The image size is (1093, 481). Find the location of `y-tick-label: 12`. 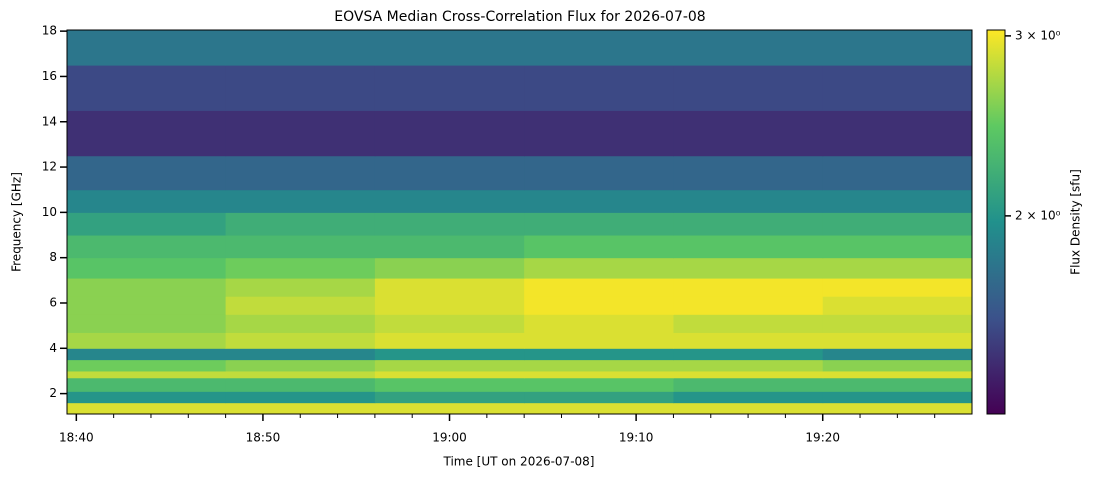

y-tick-label: 12 is located at coordinates (49, 167).